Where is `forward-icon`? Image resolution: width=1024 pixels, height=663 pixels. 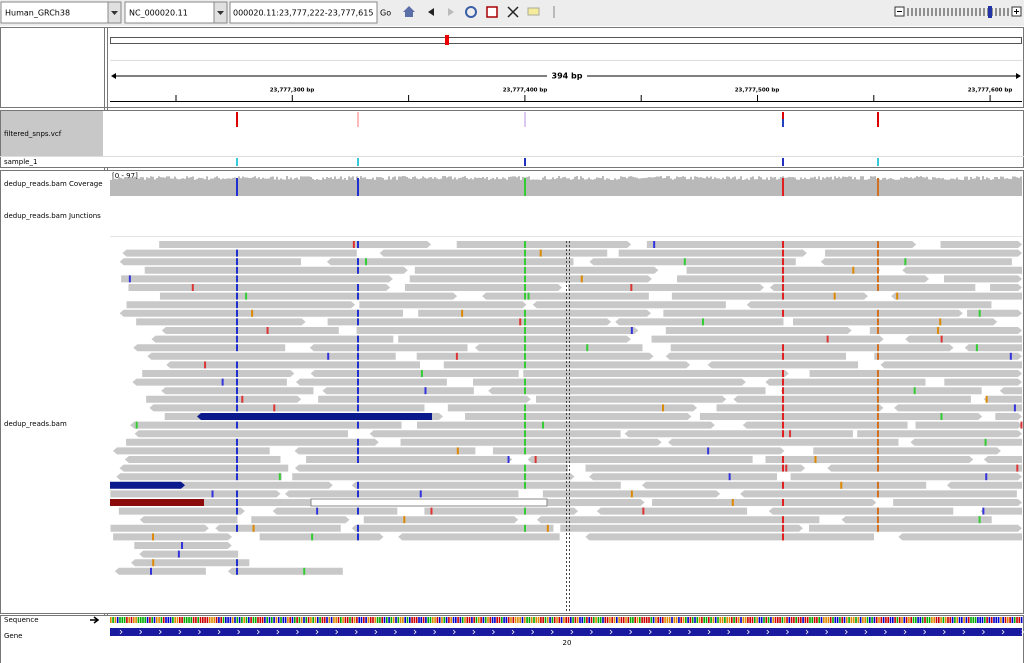 forward-icon is located at coordinates (451, 12).